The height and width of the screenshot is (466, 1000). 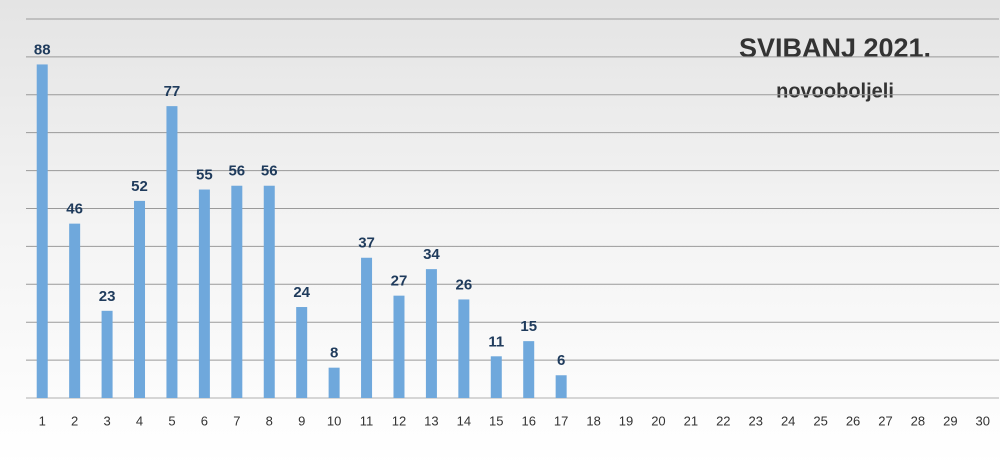 What do you see at coordinates (106, 420) in the screenshot?
I see `x-tick-label: 3` at bounding box center [106, 420].